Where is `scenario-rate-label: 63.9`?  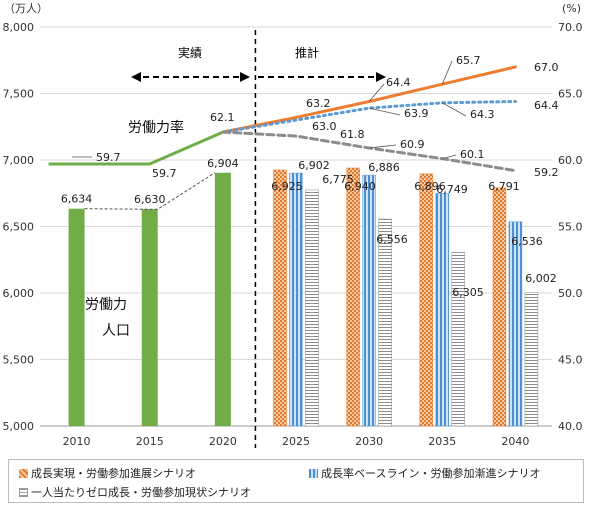
scenario-rate-label: 63.9 is located at coordinates (416, 113).